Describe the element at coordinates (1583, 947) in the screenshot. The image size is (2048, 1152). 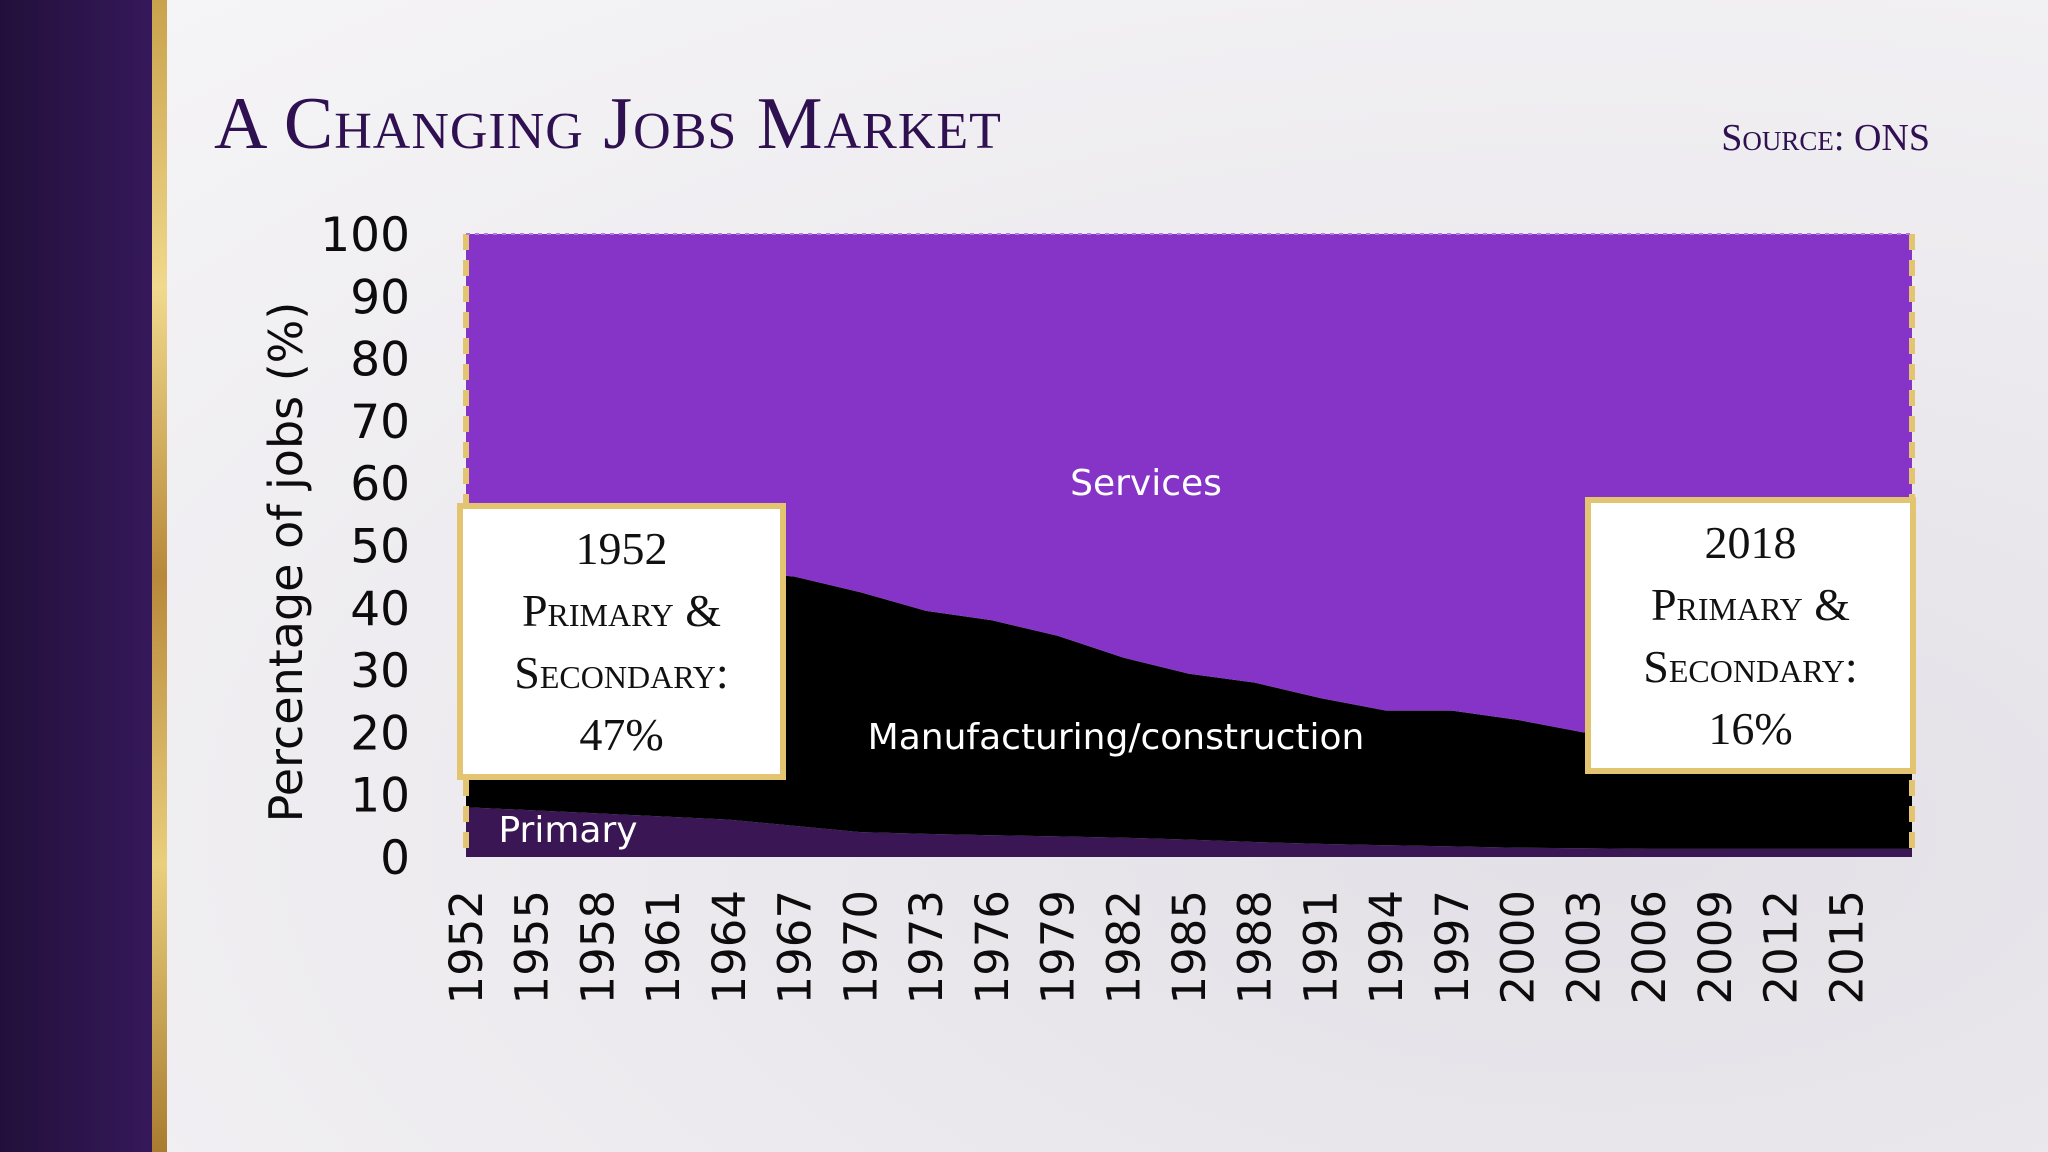
I see `x-tick-label: 2003` at that location.